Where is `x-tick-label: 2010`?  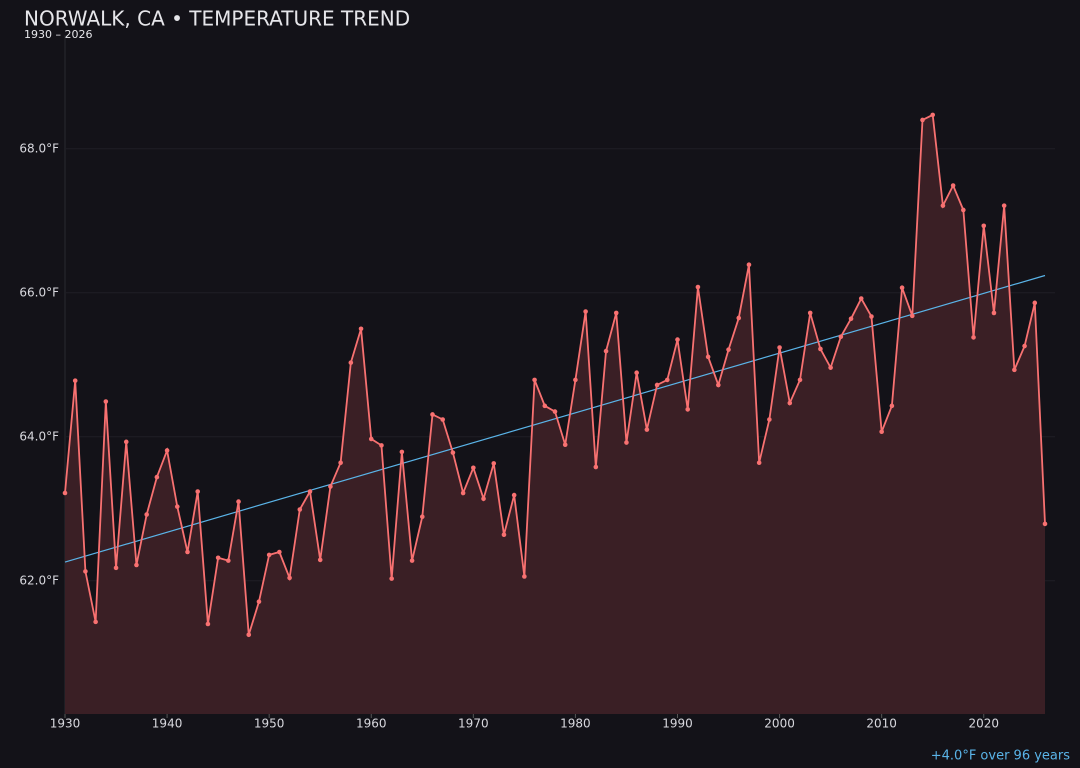 x-tick-label: 2010 is located at coordinates (881, 724).